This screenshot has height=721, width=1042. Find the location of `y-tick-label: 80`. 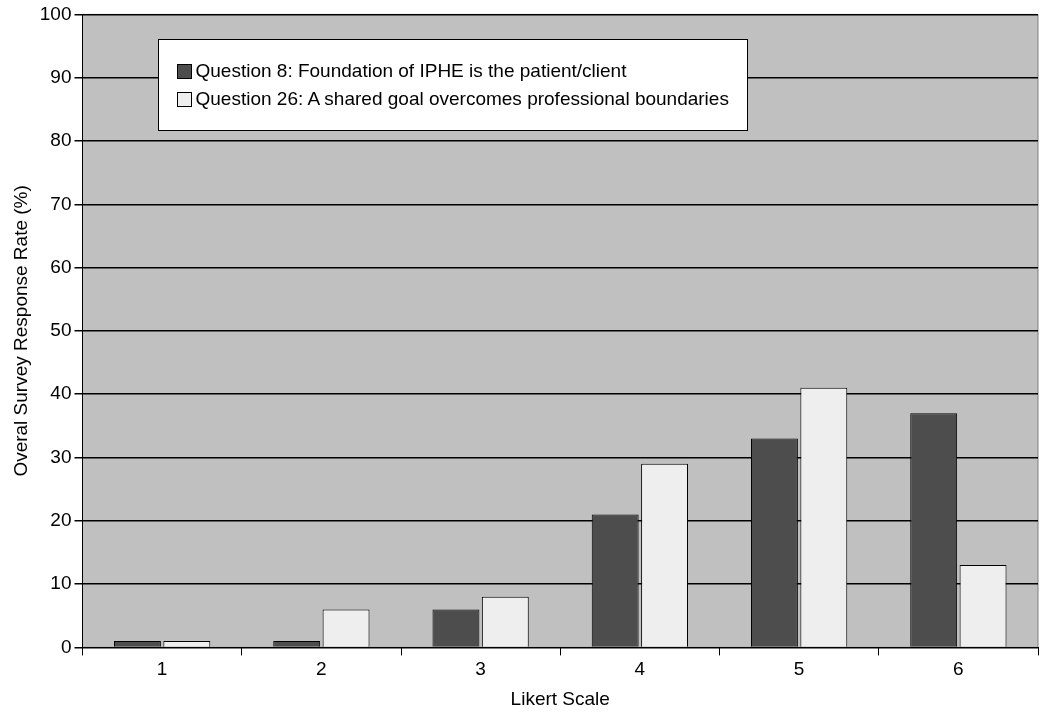

y-tick-label: 80 is located at coordinates (61, 140).